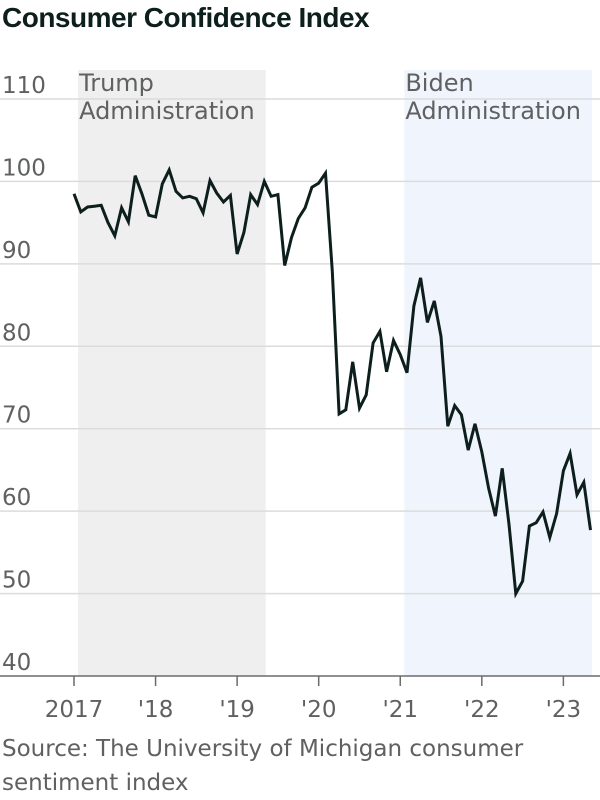  I want to click on y-tick-label-100: 100, so click(24, 168).